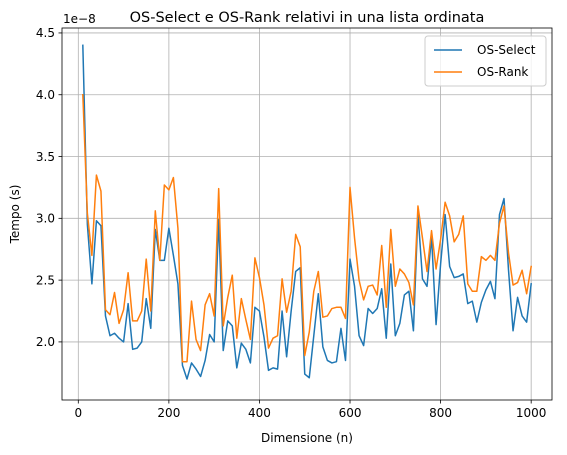 The height and width of the screenshot is (455, 567). Describe the element at coordinates (259, 413) in the screenshot. I see `x-tick-label: 400` at that location.